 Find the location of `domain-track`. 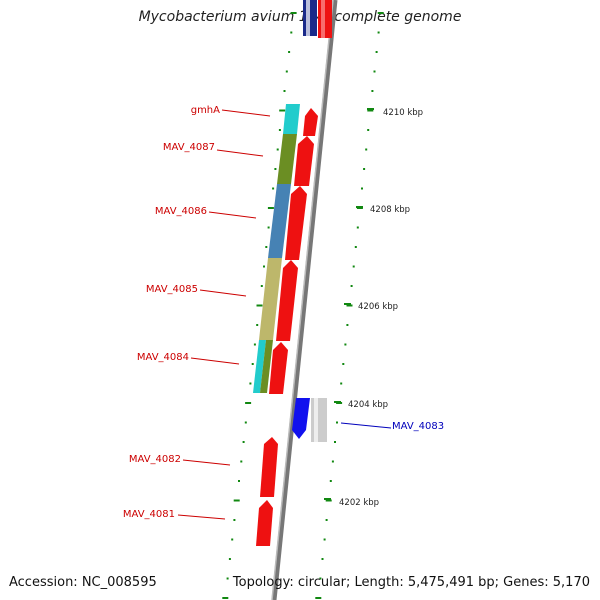

domain-track is located at coordinates (276, 248).